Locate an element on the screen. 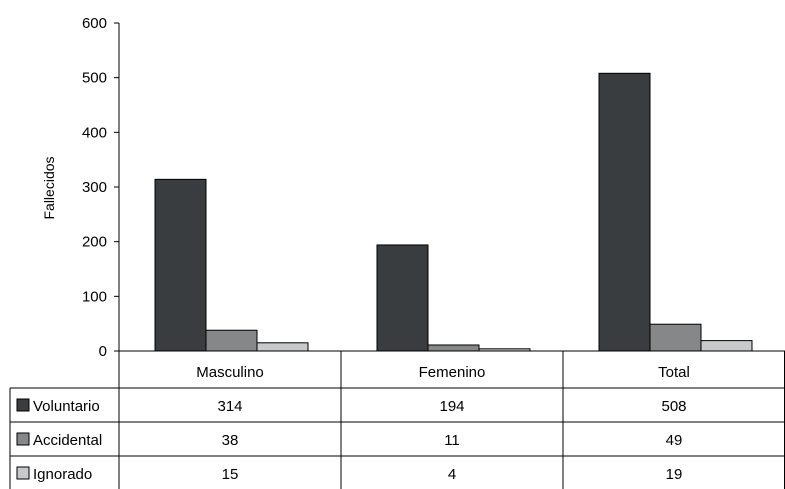 This screenshot has height=489, width=785. legend-label-accidental: Accidental is located at coordinates (67, 440).